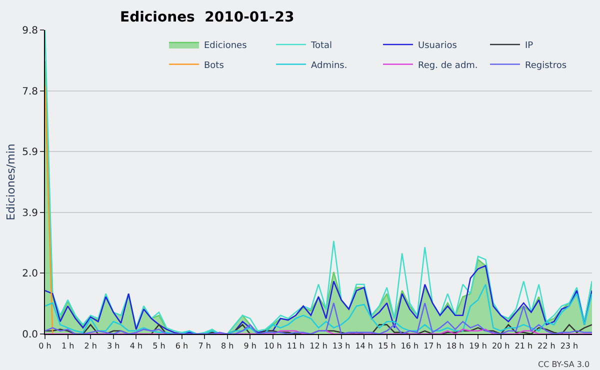 The width and height of the screenshot is (600, 370). I want to click on y-tick-label: 5.9, so click(30, 152).